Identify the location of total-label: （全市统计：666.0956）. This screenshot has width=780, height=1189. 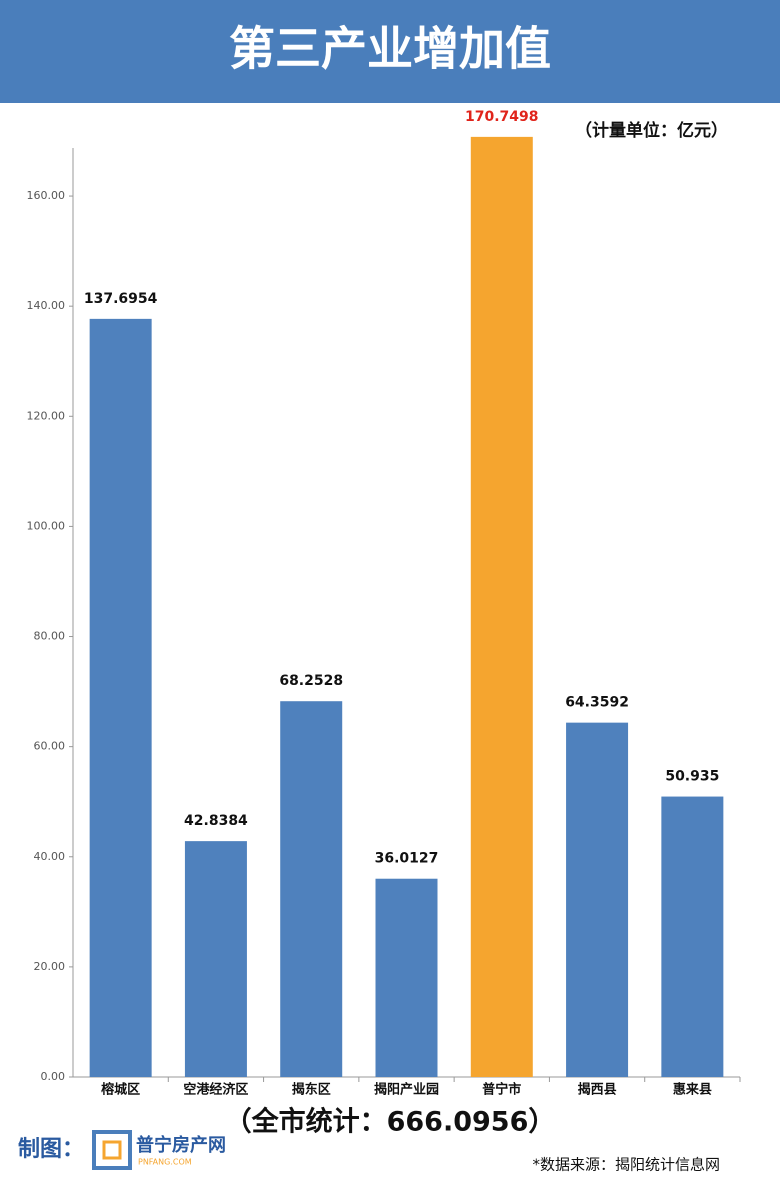
(390, 1122).